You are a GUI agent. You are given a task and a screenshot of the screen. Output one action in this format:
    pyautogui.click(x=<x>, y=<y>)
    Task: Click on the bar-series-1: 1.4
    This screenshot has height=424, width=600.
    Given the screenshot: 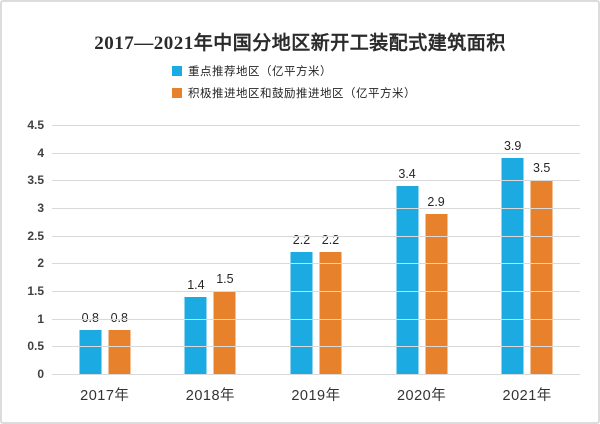 What is the action you would take?
    pyautogui.click(x=195, y=326)
    